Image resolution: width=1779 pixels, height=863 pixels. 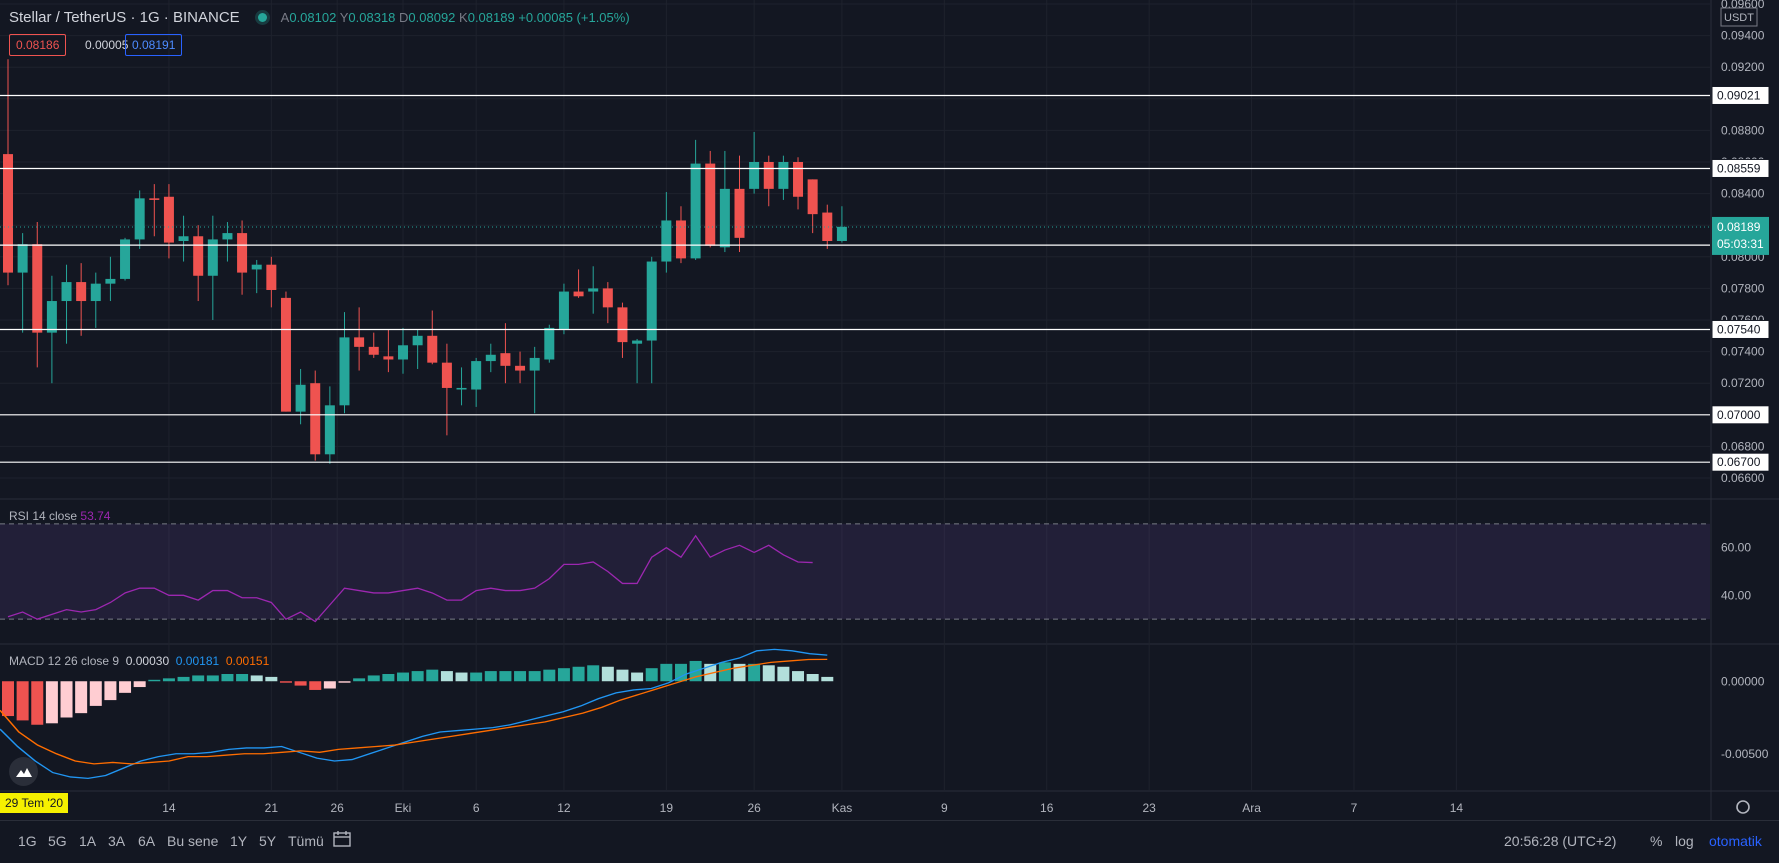 What do you see at coordinates (1739, 168) in the screenshot?
I see `level-label: 0.08559` at bounding box center [1739, 168].